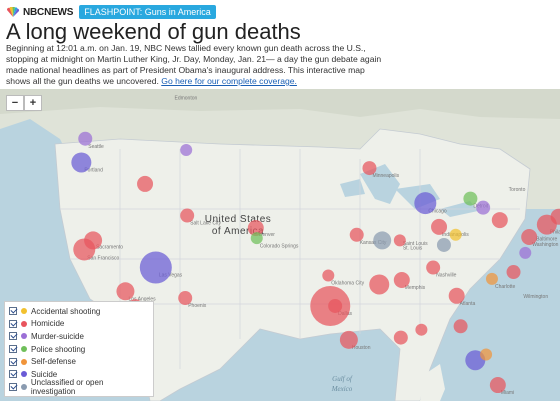 The width and height of the screenshot is (560, 401). I want to click on page-title: A long weekend of gun deaths, so click(153, 31).